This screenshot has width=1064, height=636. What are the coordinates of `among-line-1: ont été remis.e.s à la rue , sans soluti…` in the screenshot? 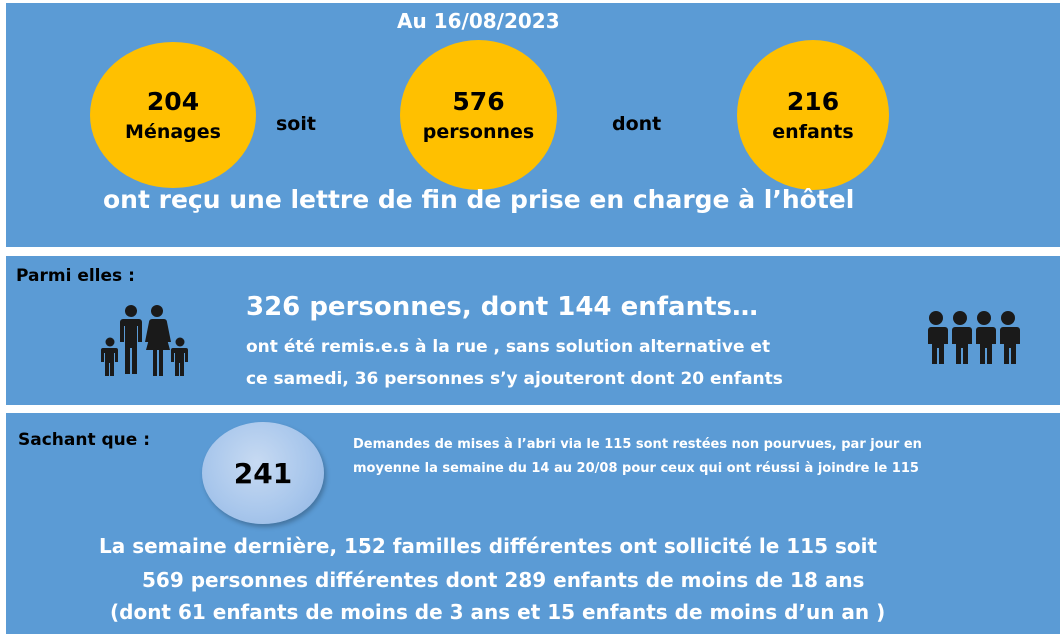 It's located at (508, 347).